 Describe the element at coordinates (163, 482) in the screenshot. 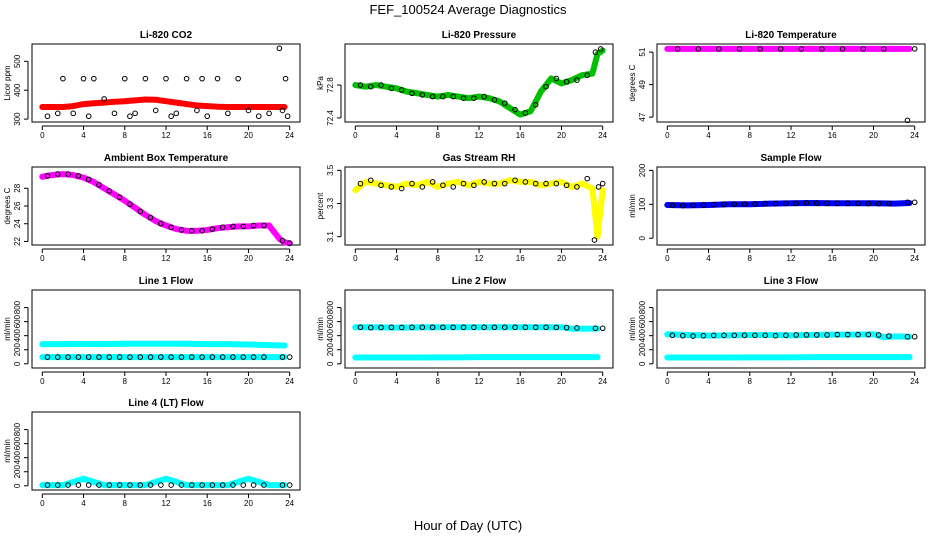

I see `series-avg` at that location.